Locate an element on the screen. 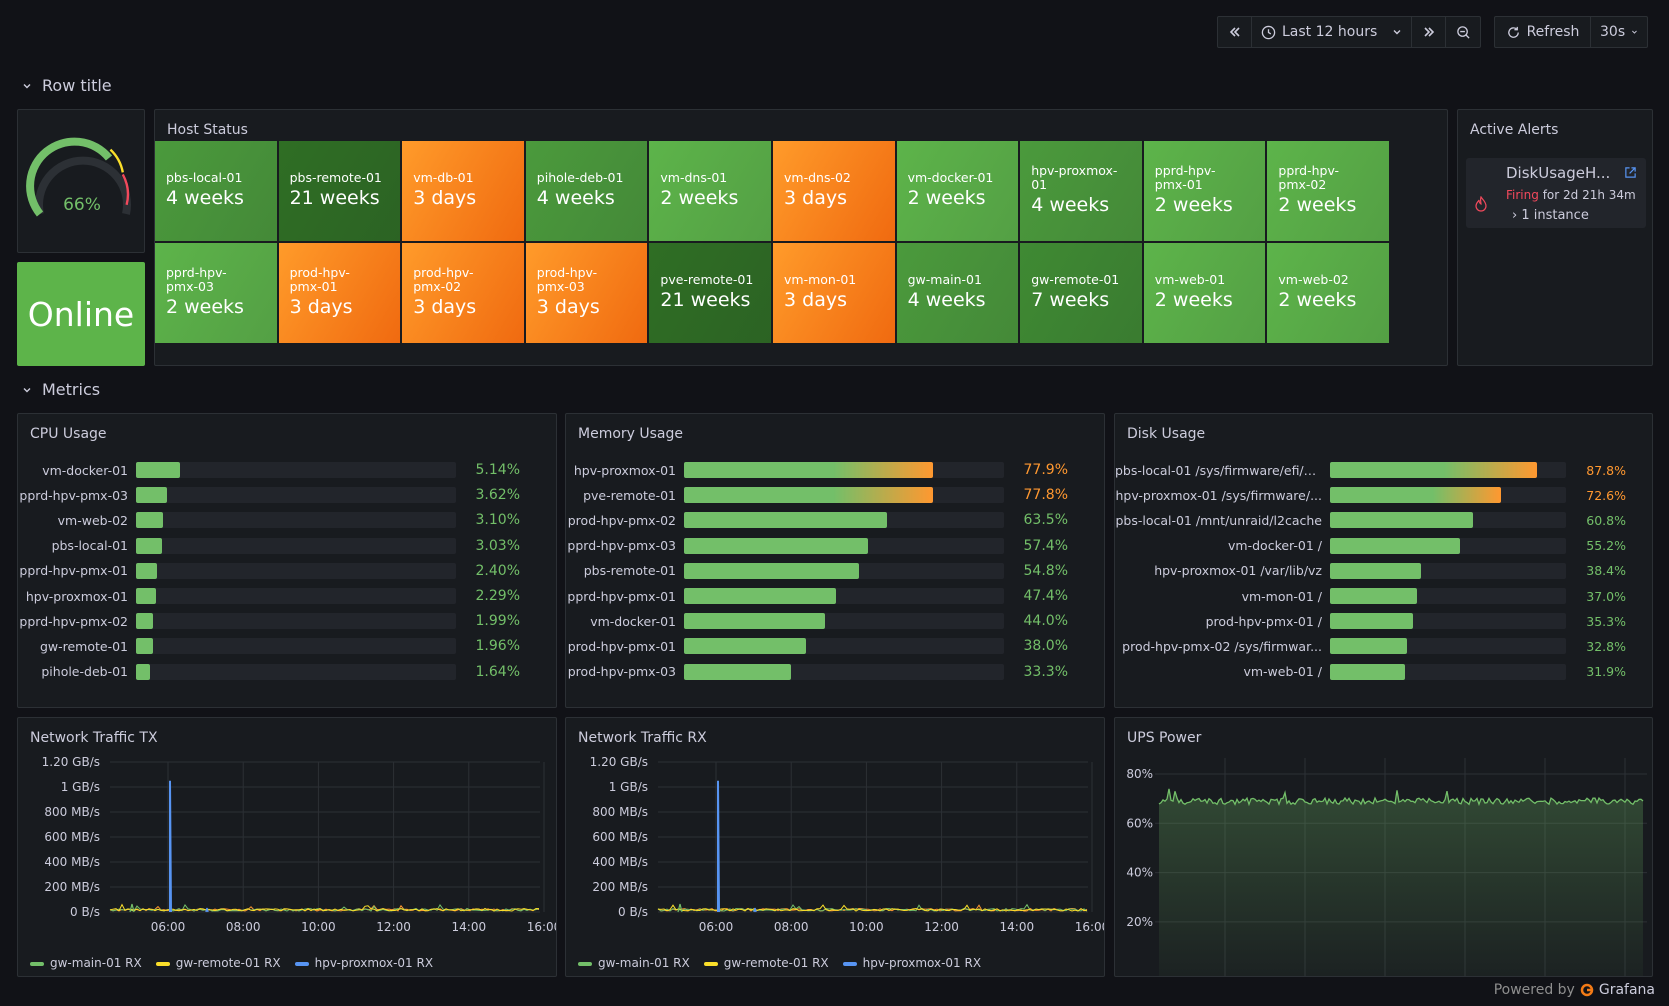  refresh-icon is located at coordinates (1513, 32).